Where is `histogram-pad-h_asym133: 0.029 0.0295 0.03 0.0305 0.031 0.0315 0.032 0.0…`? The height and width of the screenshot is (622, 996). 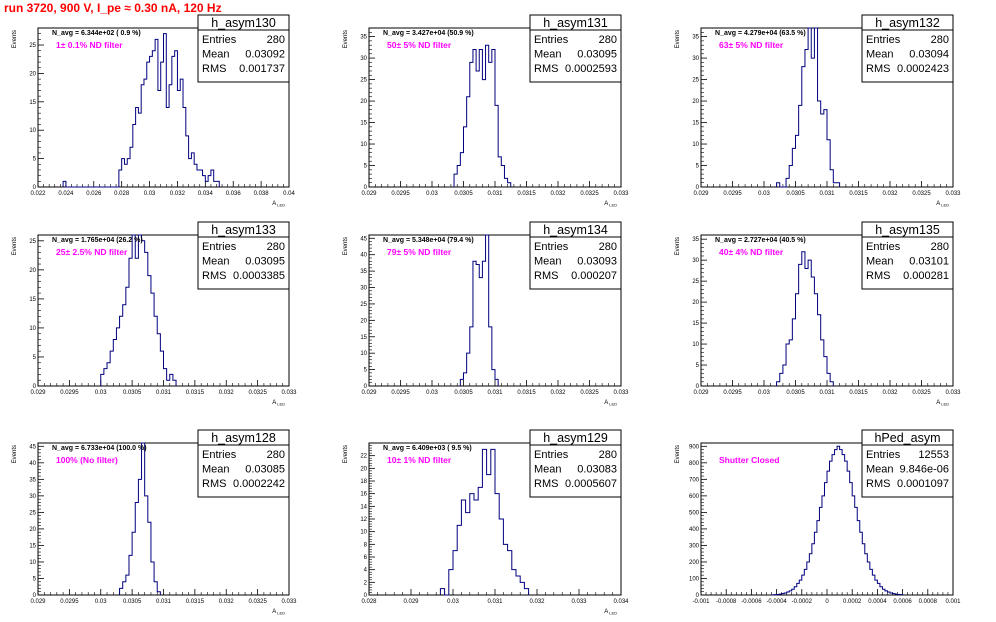
histogram-pad-h_asym133: 0.029 0.0295 0.03 0.0305 0.031 0.0315 0.032 0.0… is located at coordinates (154, 314).